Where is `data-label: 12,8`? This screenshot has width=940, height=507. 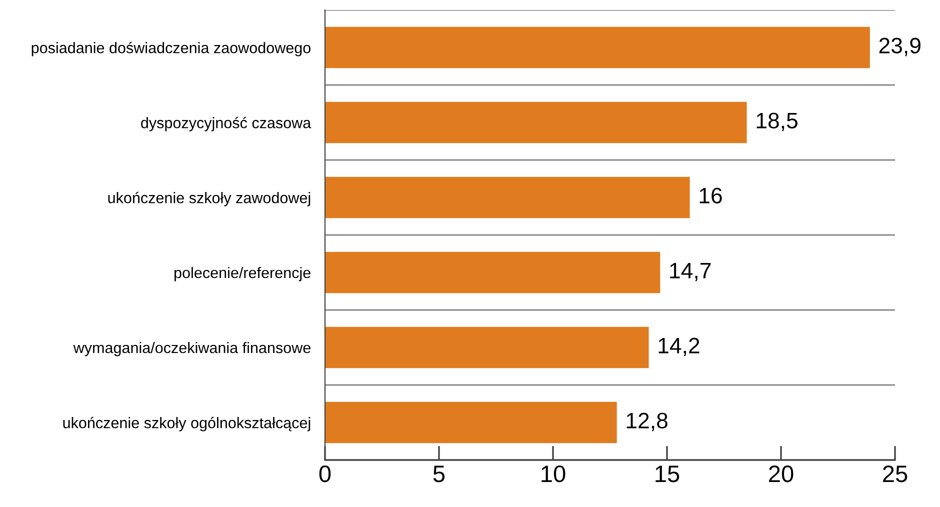 data-label: 12,8 is located at coordinates (647, 422).